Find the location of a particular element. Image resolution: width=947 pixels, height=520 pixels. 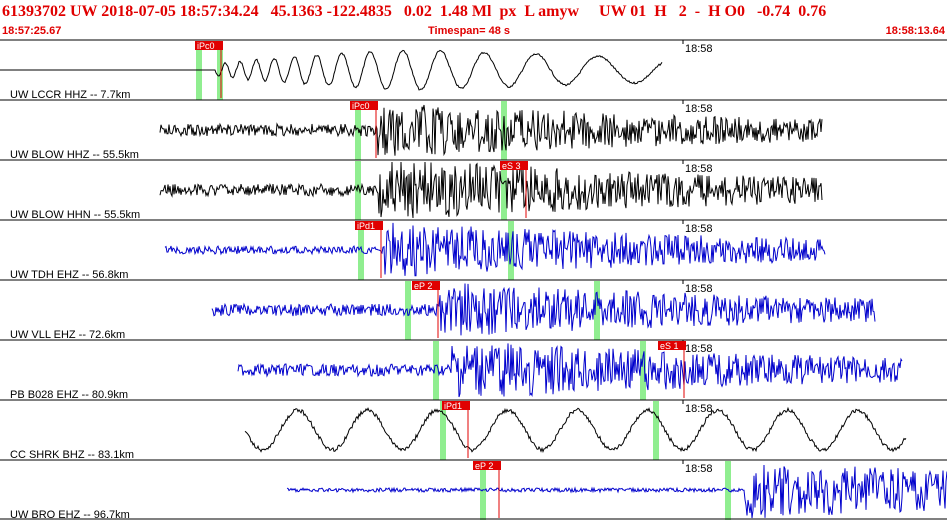

station-label: UW TDH EHZ -- 56.8km is located at coordinates (69, 275).